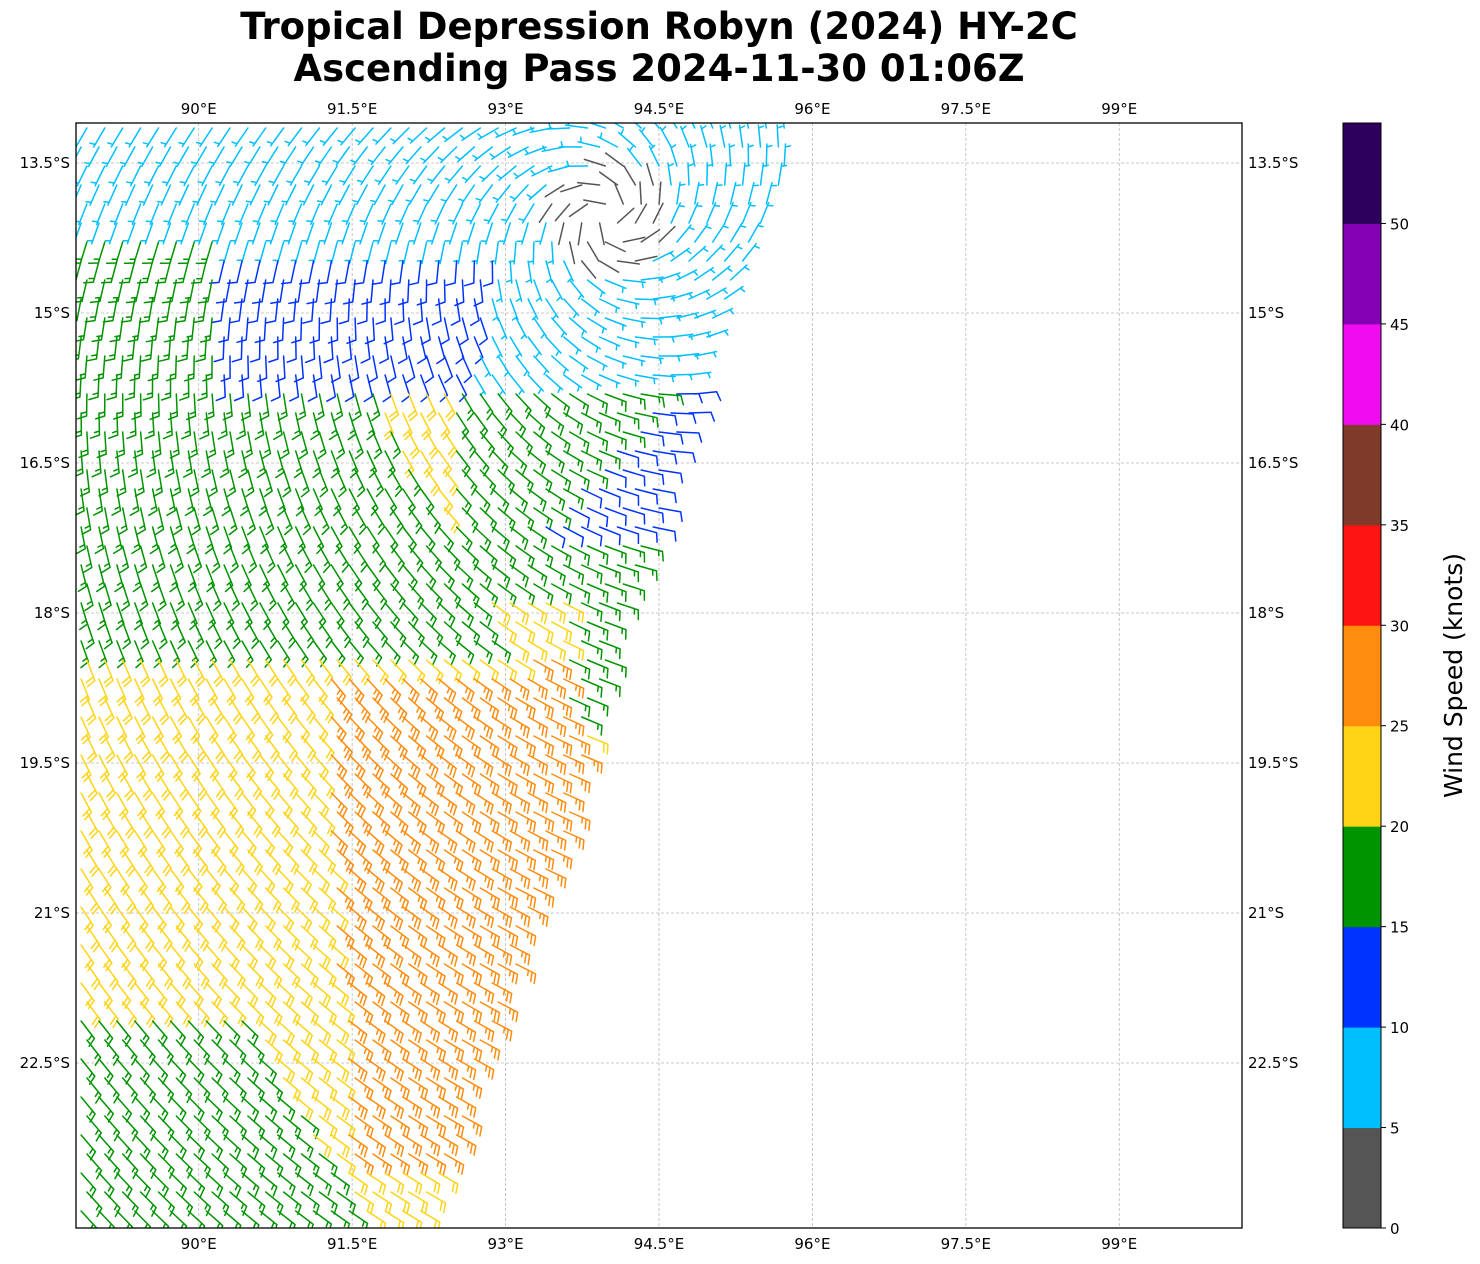 The image size is (1480, 1264). I want to click on lon-tick-label-bottom: 96°E, so click(812, 1244).